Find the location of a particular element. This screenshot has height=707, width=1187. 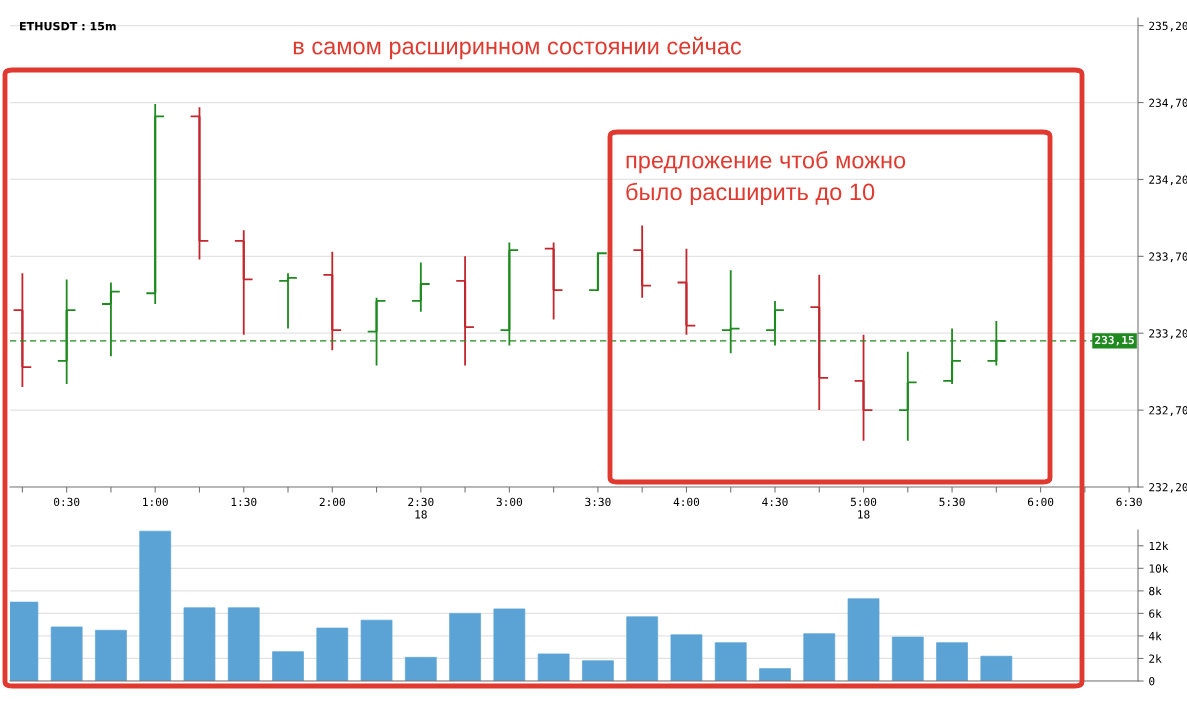

x-tick-label: 3:00 is located at coordinates (509, 502).